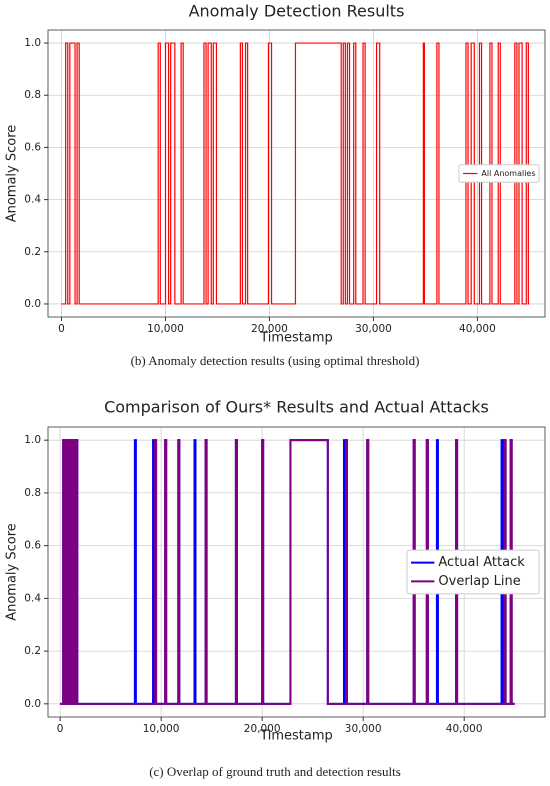  I want to click on legend-label: All Anomalies, so click(508, 173).